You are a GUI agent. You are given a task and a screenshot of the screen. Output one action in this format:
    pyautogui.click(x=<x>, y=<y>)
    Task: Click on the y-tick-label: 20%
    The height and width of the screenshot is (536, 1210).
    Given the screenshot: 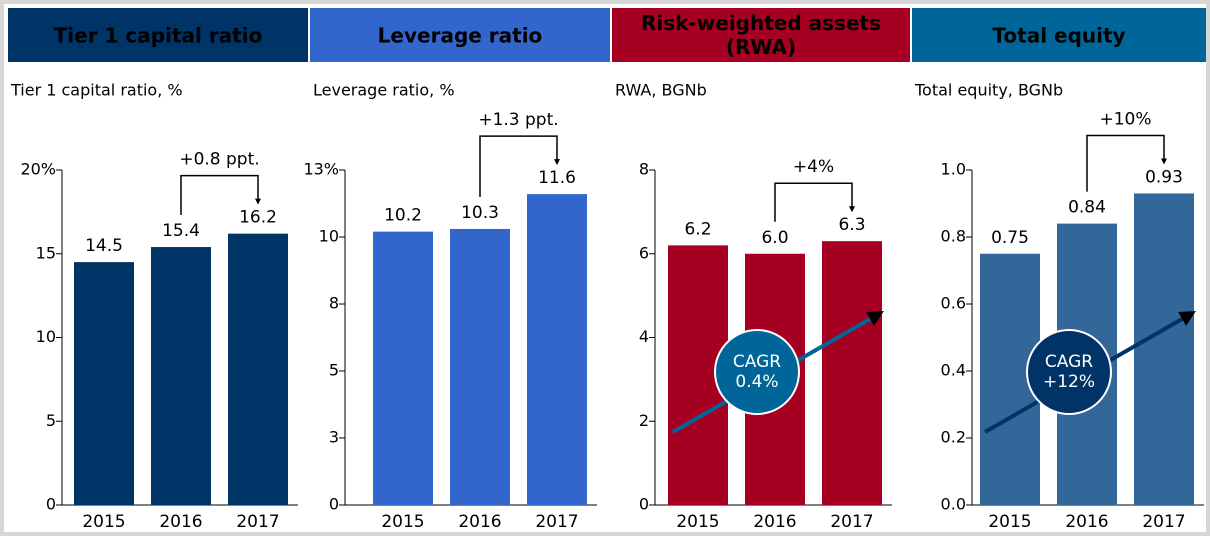 What is the action you would take?
    pyautogui.click(x=38, y=169)
    